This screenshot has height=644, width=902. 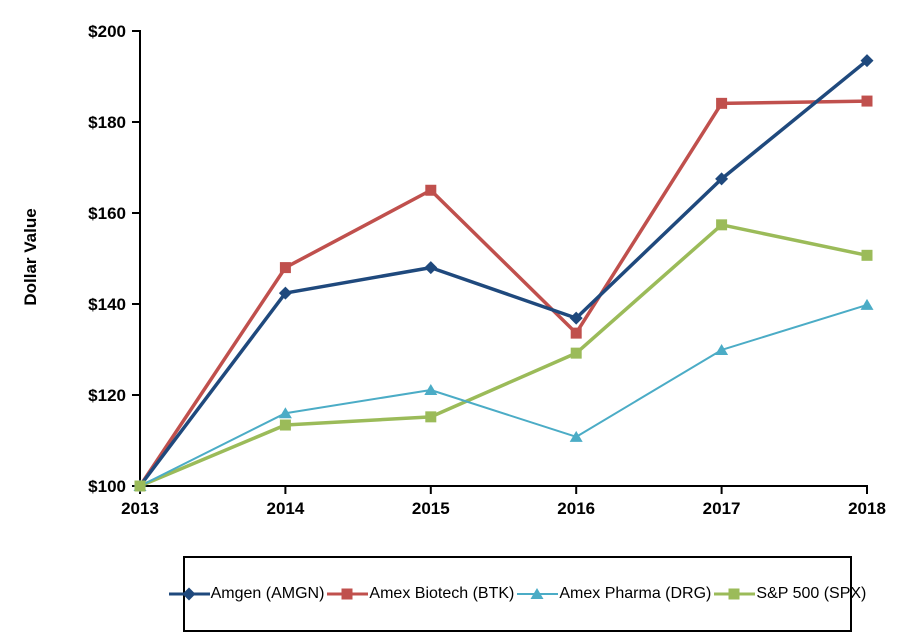 What do you see at coordinates (811, 593) in the screenshot?
I see `legend-label-sp500: S&P 500 (SPX)` at bounding box center [811, 593].